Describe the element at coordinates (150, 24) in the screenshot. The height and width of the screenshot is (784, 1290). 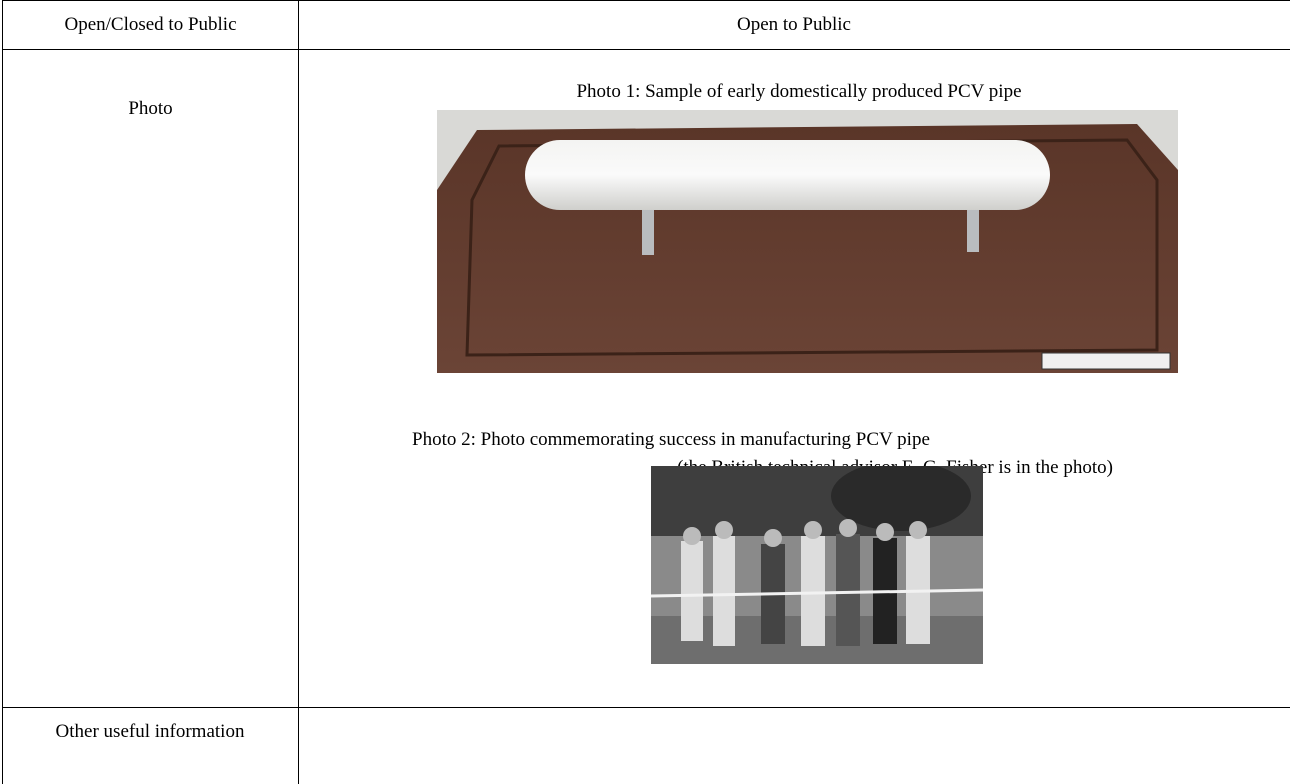
I see `row-label: Open/Closed to Public` at that location.